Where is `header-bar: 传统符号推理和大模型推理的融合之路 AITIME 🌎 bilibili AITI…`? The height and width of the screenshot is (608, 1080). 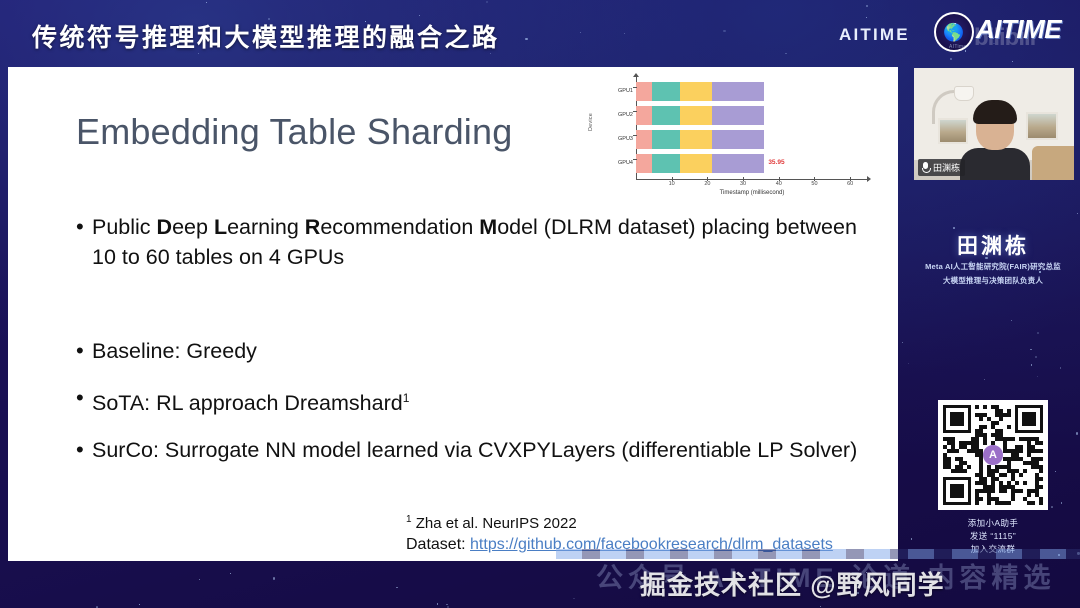
header-bar: 传统符号推理和大模型推理的融合之路 AITIME 🌎 bilibili AITI… is located at coordinates (540, 31).